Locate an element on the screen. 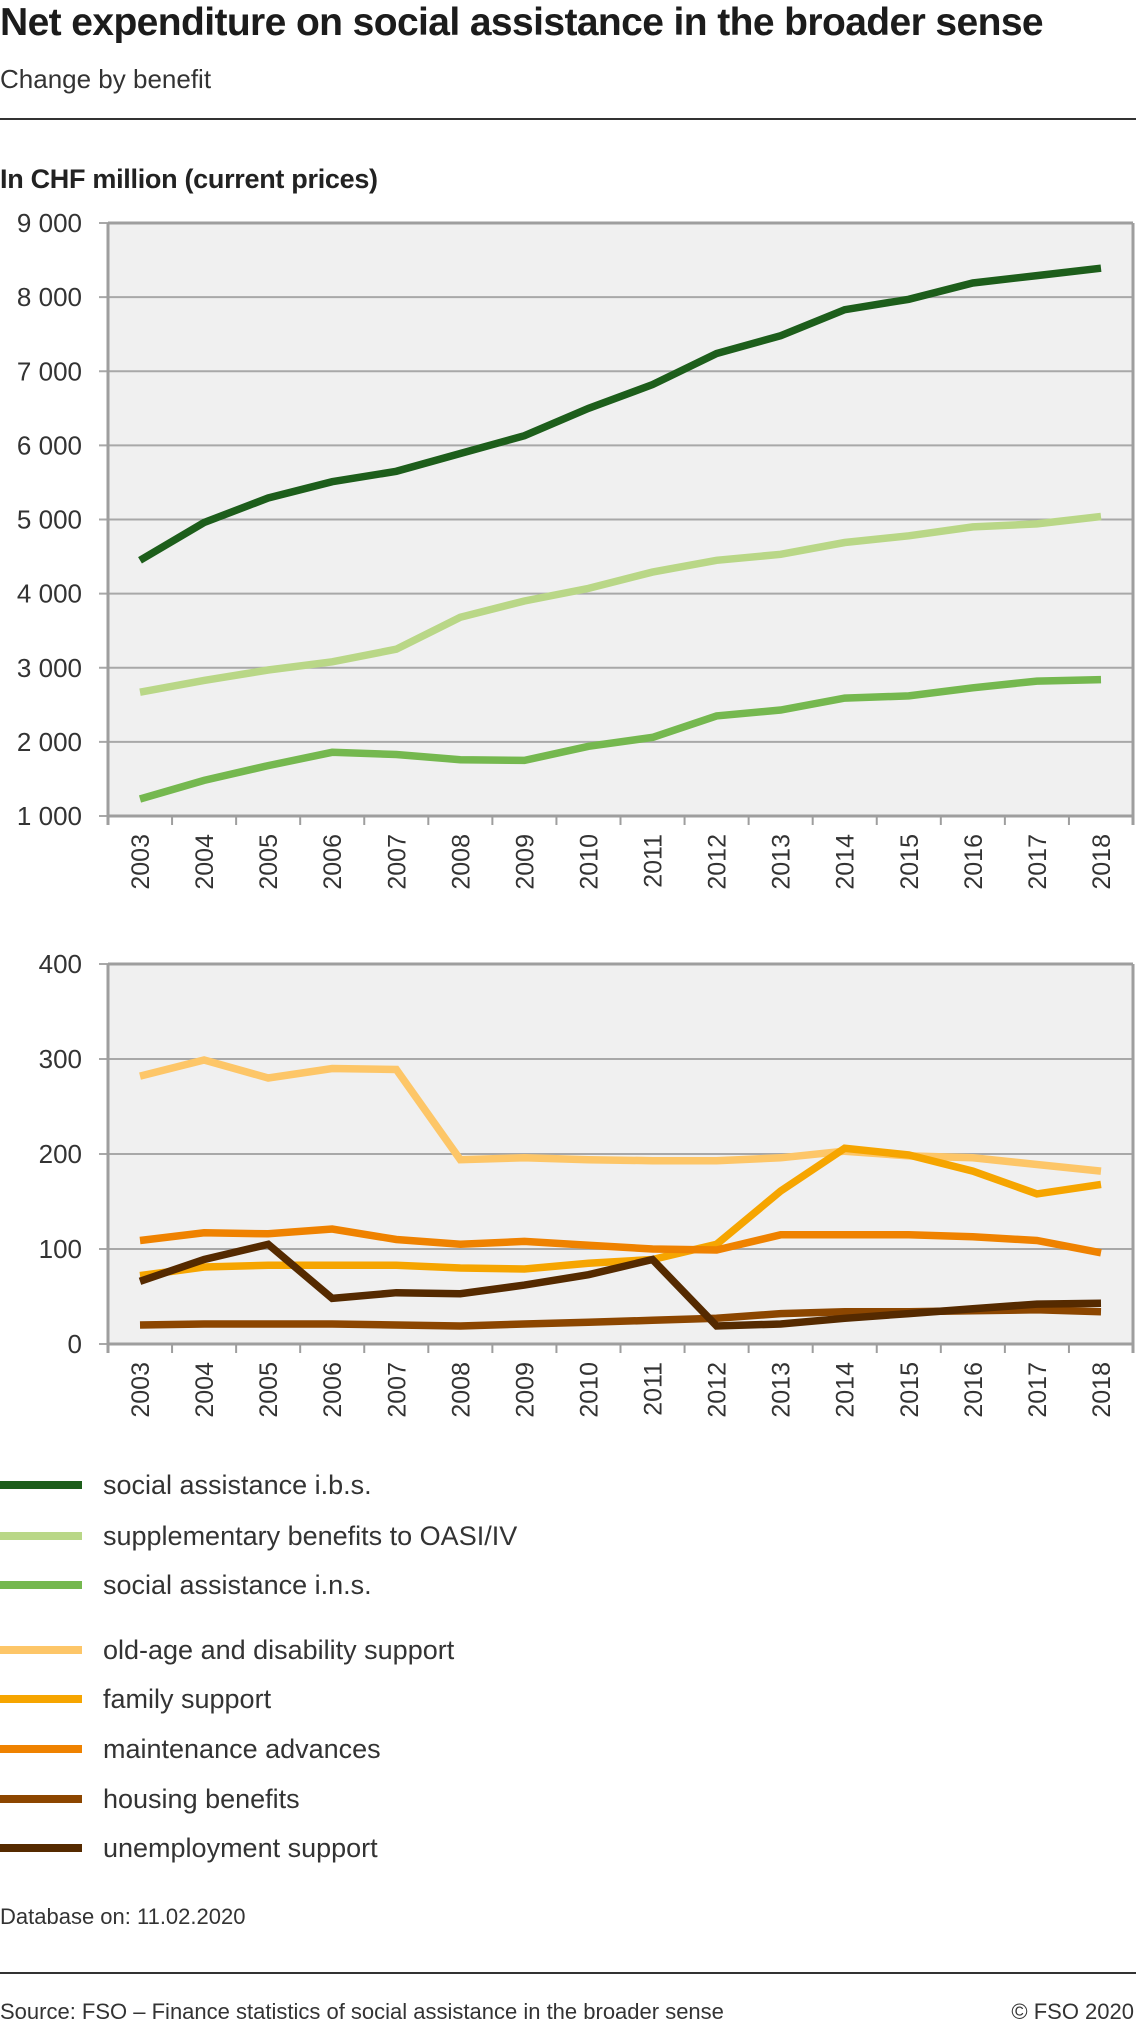  top-x-tick-label: 2010 is located at coordinates (589, 862).